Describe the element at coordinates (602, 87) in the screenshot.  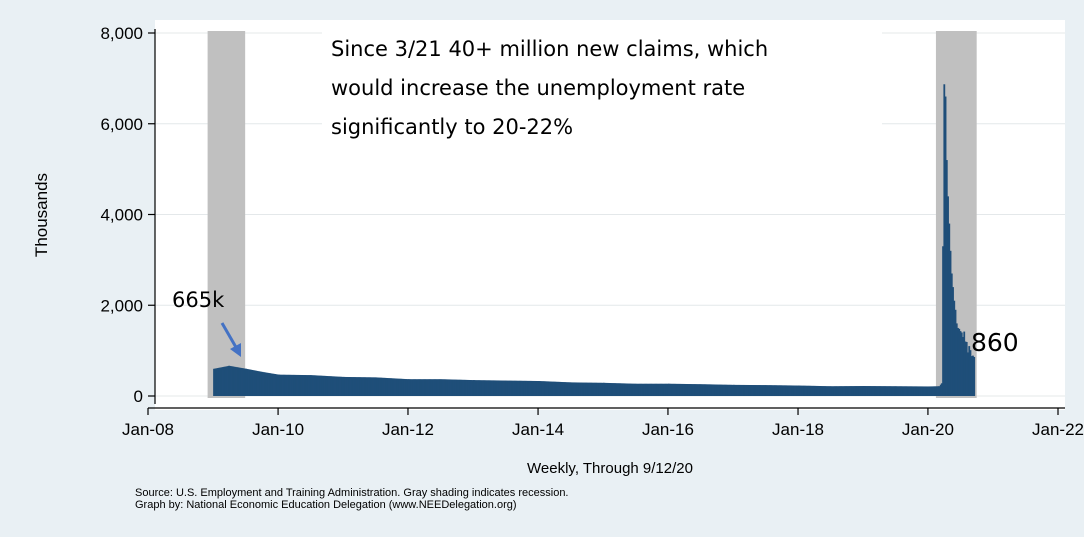
I see `annotation-box` at that location.